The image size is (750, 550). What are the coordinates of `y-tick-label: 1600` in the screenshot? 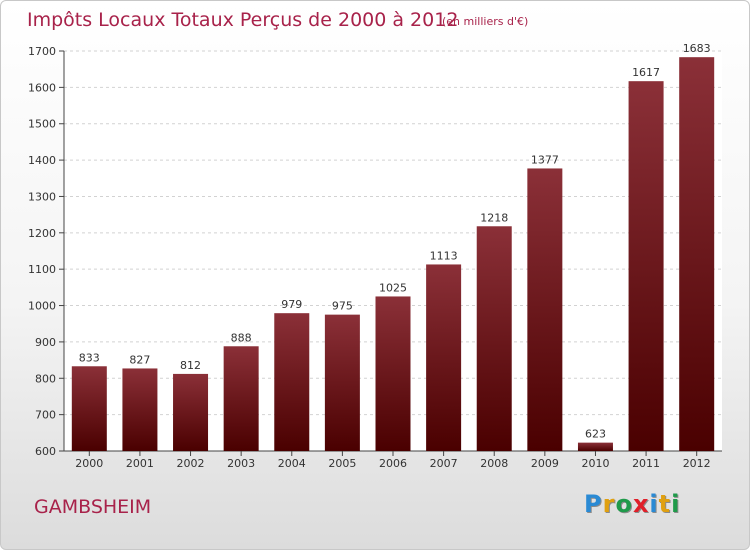 It's located at (42, 87).